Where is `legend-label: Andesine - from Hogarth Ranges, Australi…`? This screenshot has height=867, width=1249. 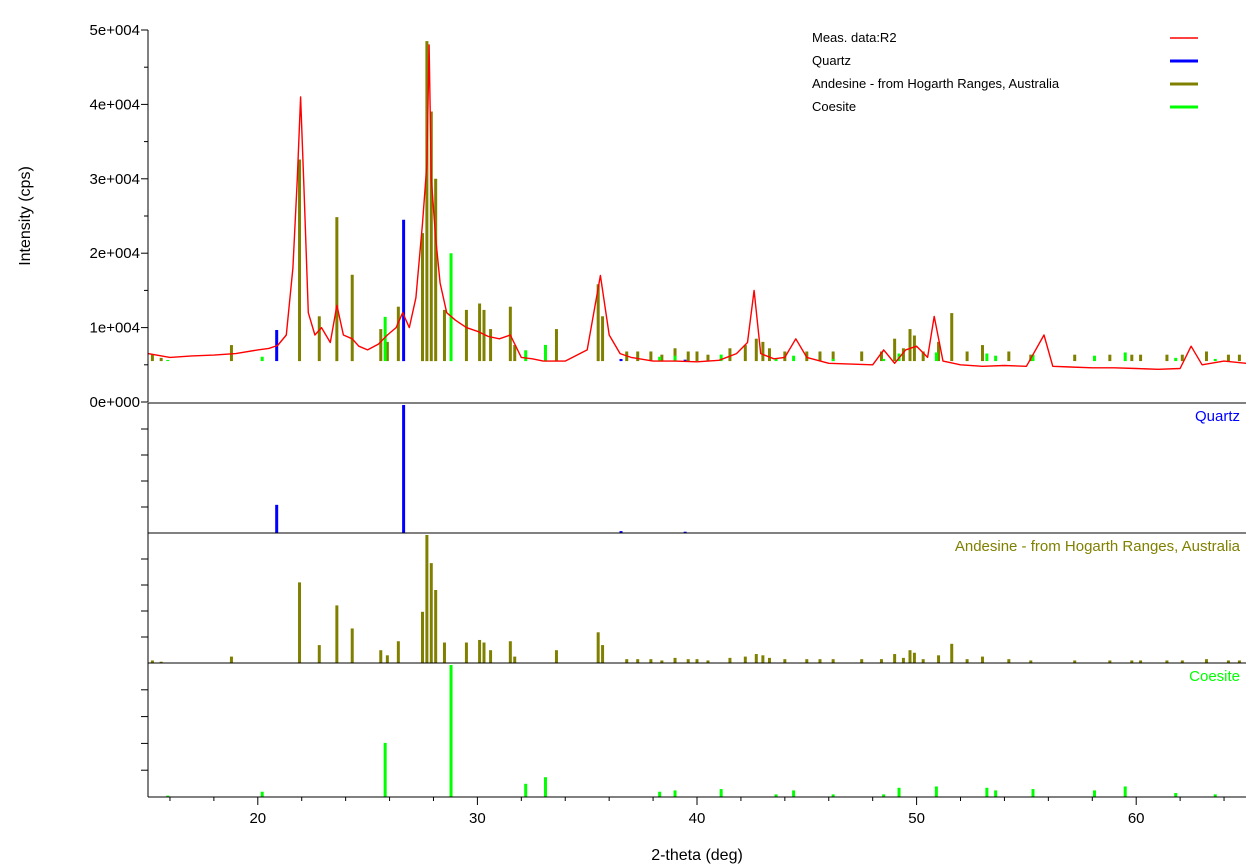 legend-label: Andesine - from Hogarth Ranges, Australi… is located at coordinates (936, 83).